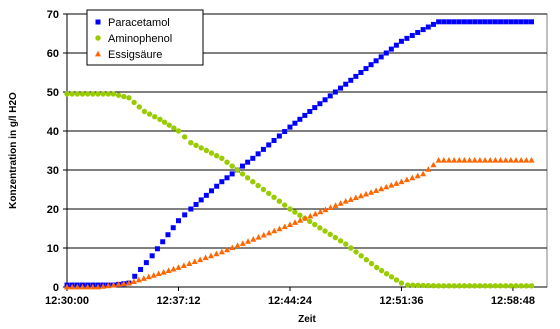 The height and width of the screenshot is (329, 560). Describe the element at coordinates (56, 288) in the screenshot. I see `y-tick-label: 0` at that location.